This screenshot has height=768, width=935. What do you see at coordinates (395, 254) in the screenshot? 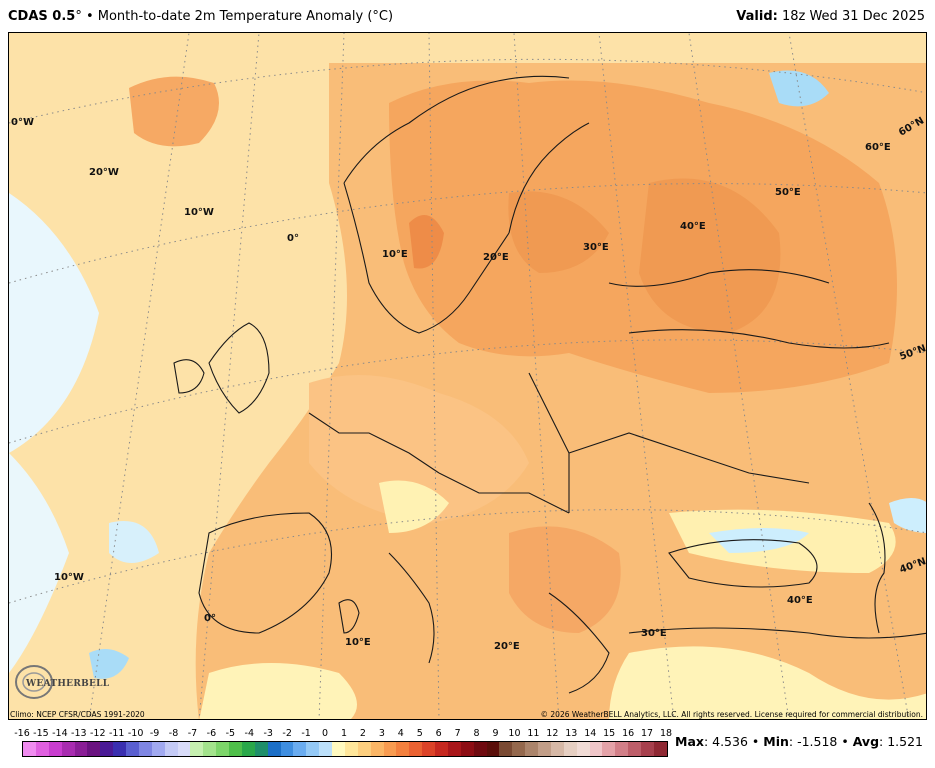
I see `lon-label-10e: 10°E` at bounding box center [395, 254].